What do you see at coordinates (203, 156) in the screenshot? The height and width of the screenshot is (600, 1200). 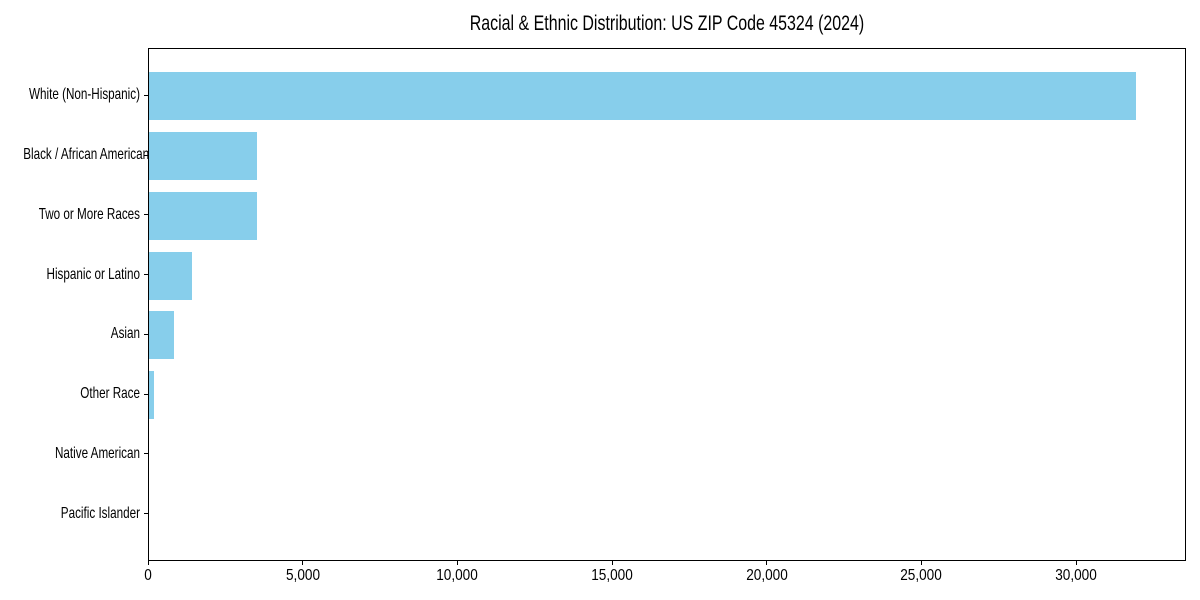 I see `bar-black-african-american` at bounding box center [203, 156].